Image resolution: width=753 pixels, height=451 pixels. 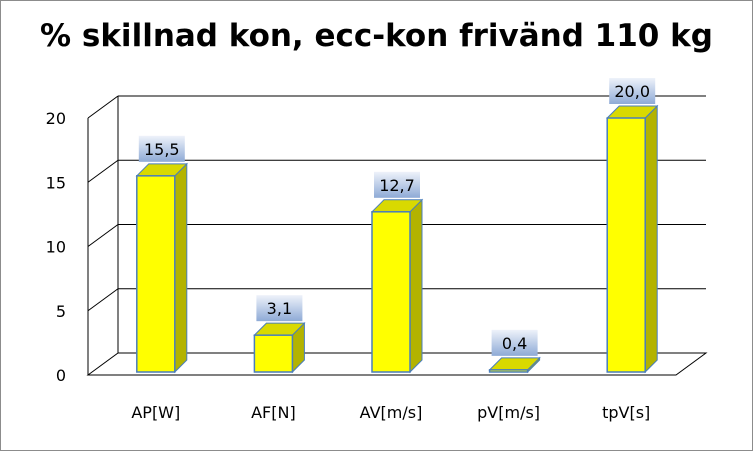 I want to click on data-label: 20,0, so click(x=632, y=91).